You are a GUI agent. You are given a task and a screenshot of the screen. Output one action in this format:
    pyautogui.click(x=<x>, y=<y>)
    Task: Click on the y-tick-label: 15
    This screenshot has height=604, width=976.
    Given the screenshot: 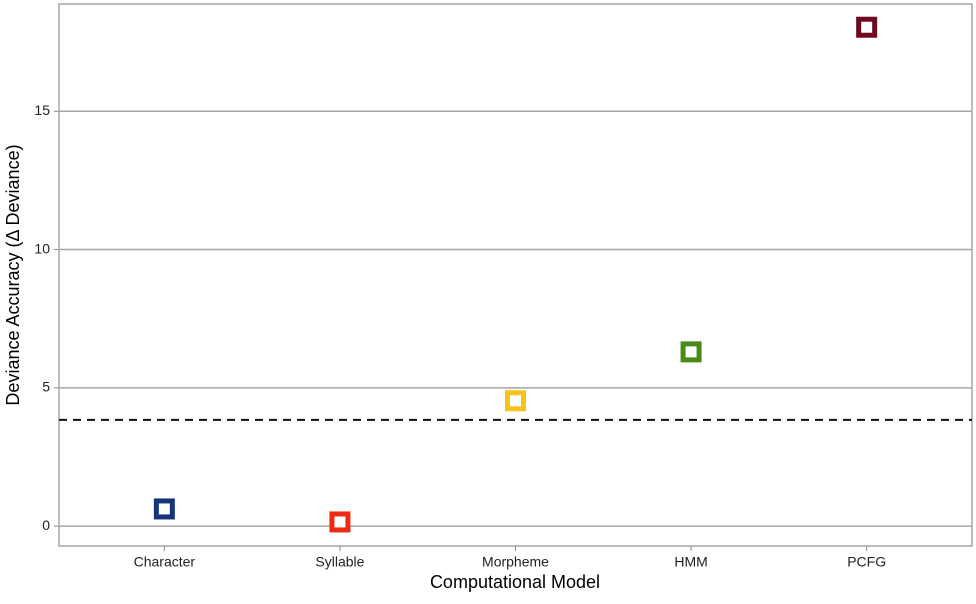 What is the action you would take?
    pyautogui.click(x=42, y=110)
    